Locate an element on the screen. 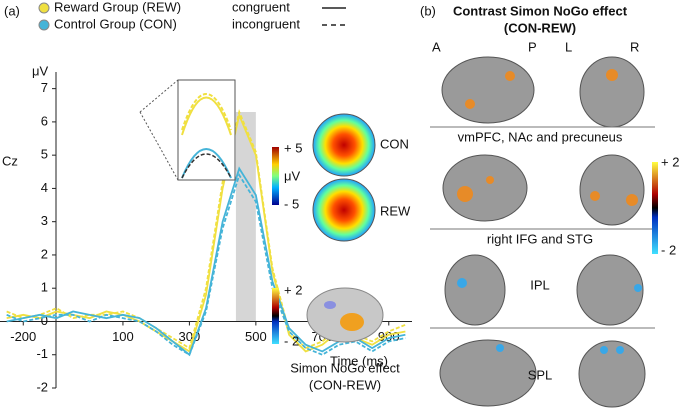  x-tick-label: 500 is located at coordinates (256, 336).